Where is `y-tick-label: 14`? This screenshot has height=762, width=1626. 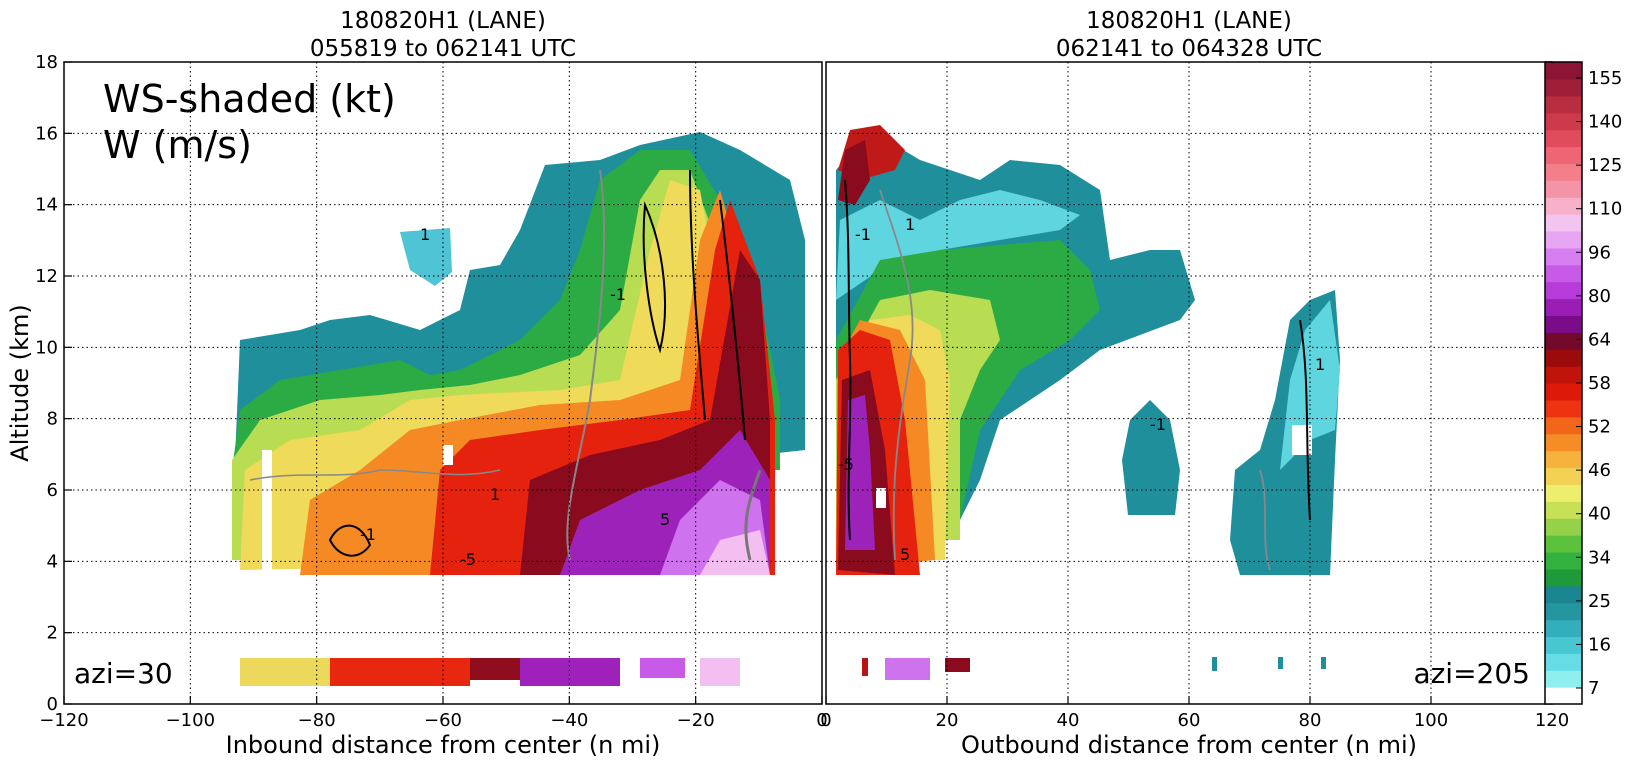
y-tick-label: 14 is located at coordinates (46, 205).